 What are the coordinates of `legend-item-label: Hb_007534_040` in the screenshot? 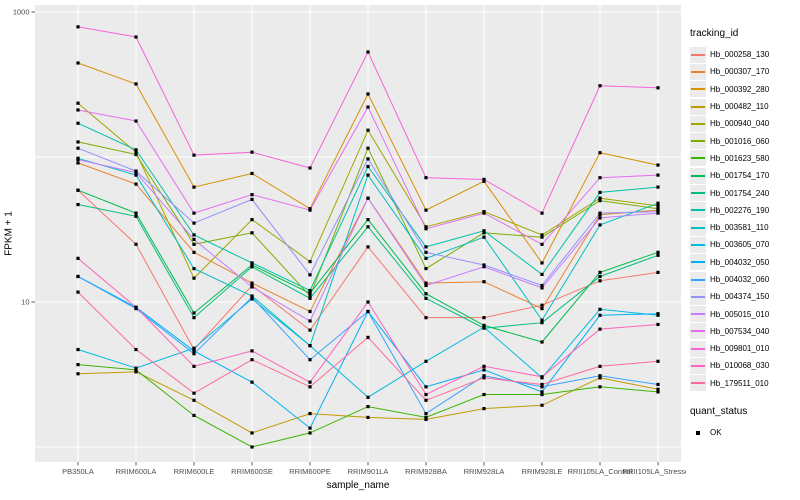 It's located at (740, 331).